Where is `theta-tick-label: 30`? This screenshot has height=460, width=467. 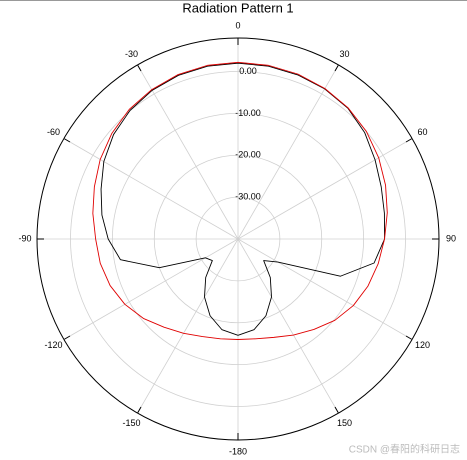 theta-tick-label: 30 is located at coordinates (344, 54).